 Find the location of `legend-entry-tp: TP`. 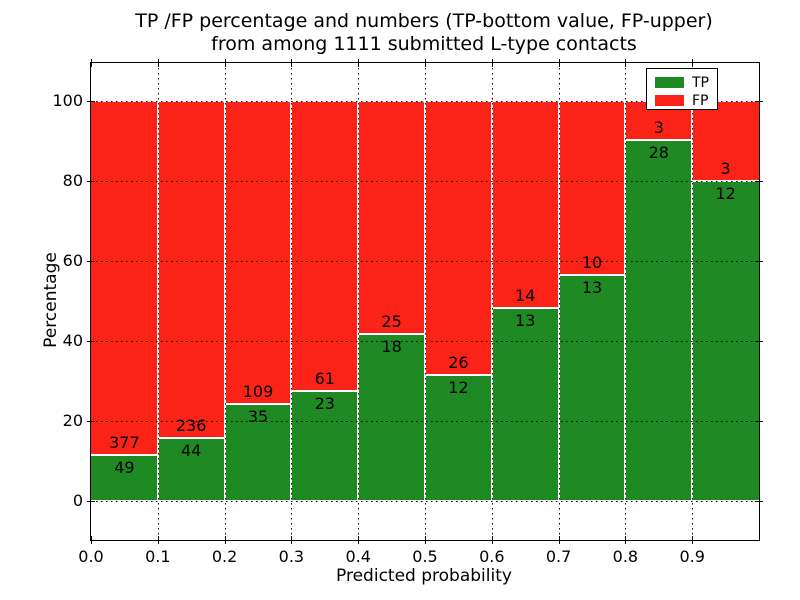

legend-entry-tp: TP is located at coordinates (686, 82).